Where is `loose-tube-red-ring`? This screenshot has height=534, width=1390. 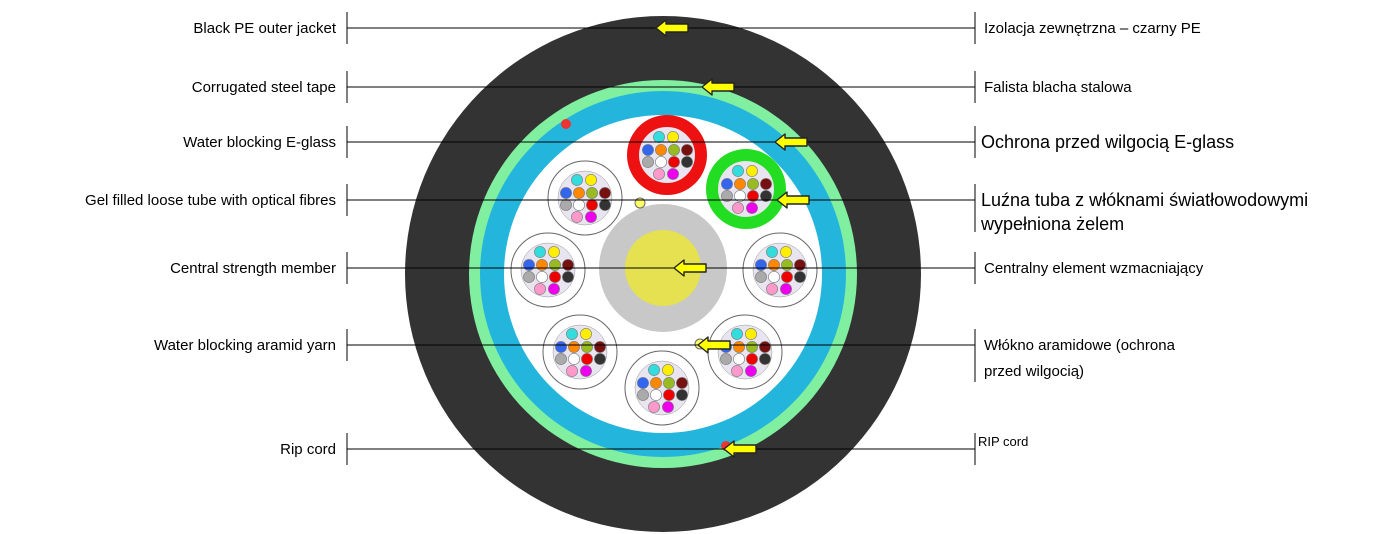 loose-tube-red-ring is located at coordinates (667, 155).